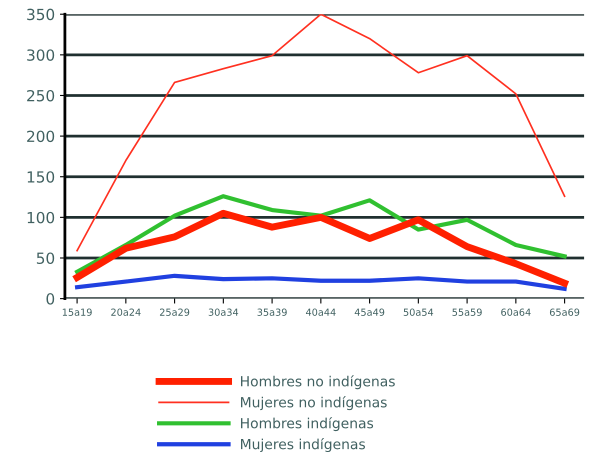 Image resolution: width=590 pixels, height=474 pixels. Describe the element at coordinates (77, 312) in the screenshot. I see `x-tick-label: 15a19` at that location.